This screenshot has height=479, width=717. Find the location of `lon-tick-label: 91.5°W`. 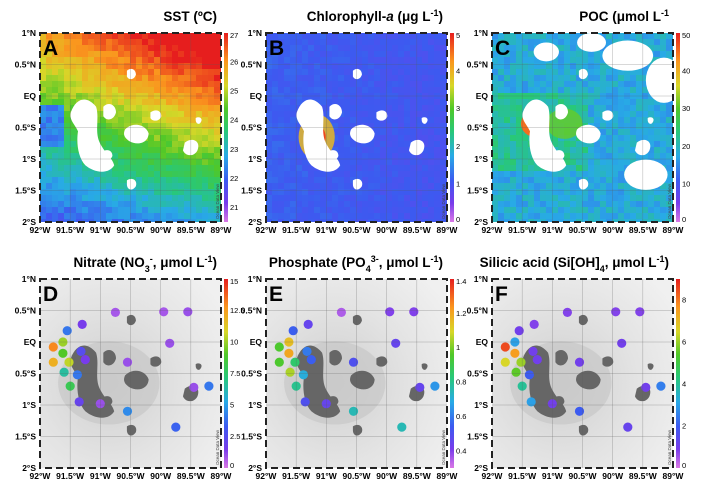

lon-tick-label: 91.5°W is located at coordinates (522, 475).